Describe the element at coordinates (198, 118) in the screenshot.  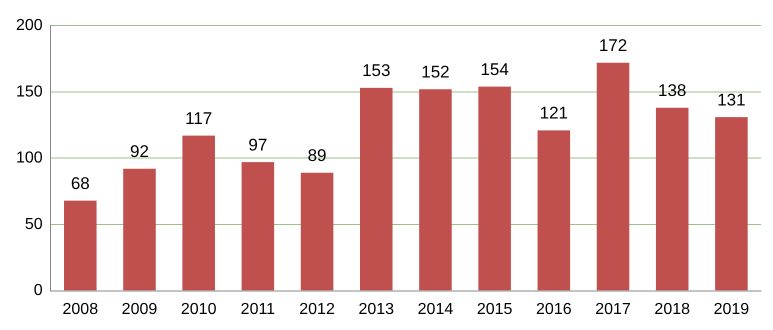
I see `data-label: 117` at that location.